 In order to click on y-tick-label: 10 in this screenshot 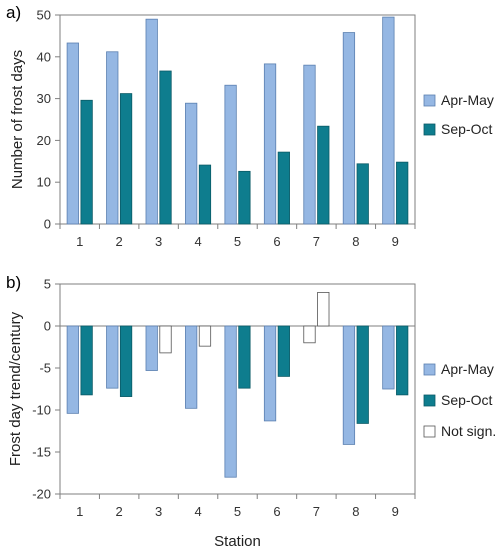, I will do `click(44, 182)`.